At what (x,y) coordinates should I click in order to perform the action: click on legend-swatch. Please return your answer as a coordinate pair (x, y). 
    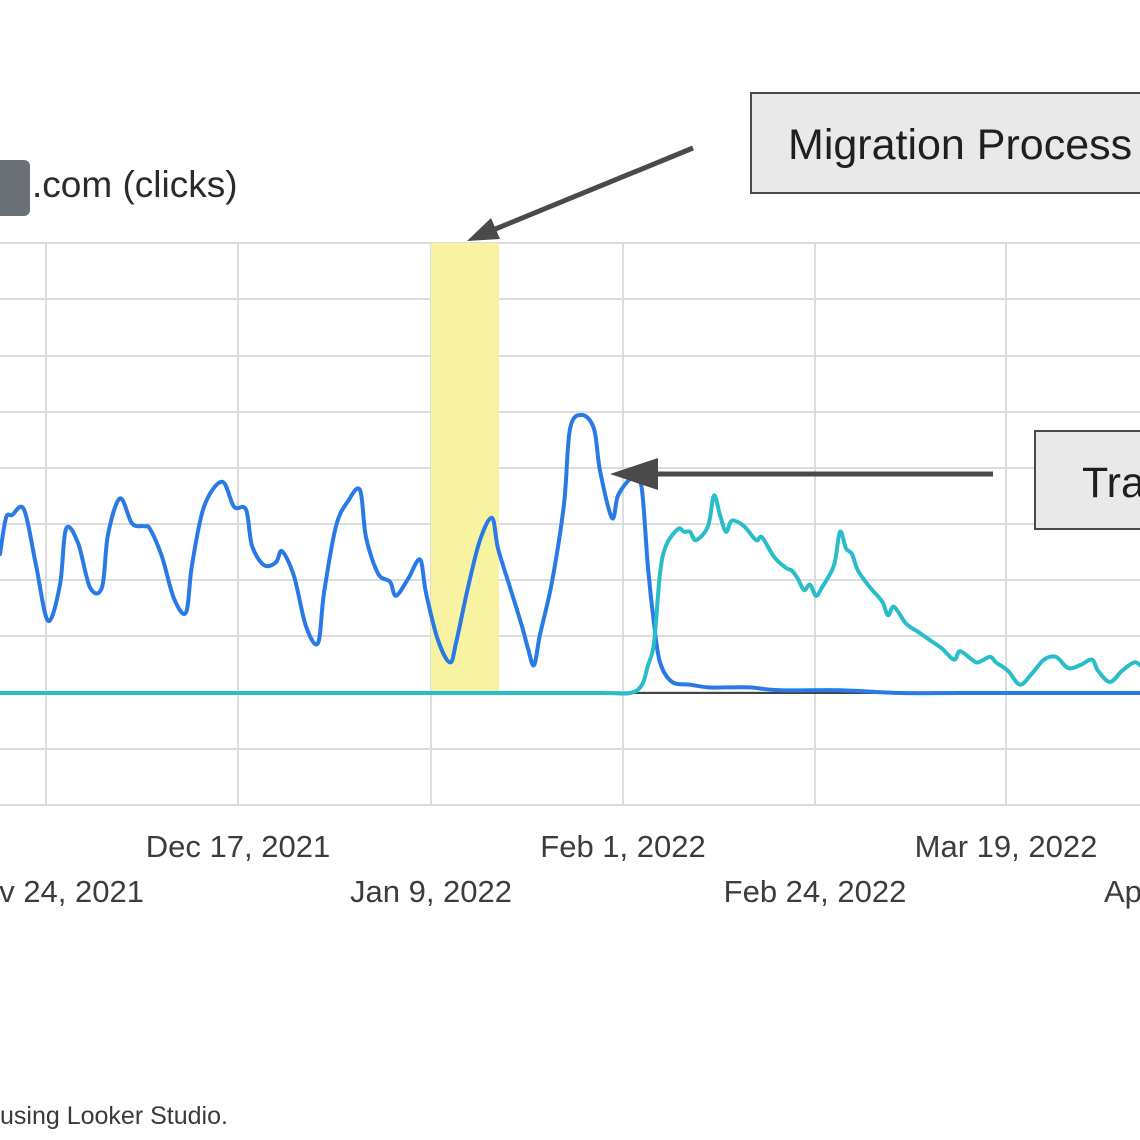
    Looking at the image, I should click on (15, 188).